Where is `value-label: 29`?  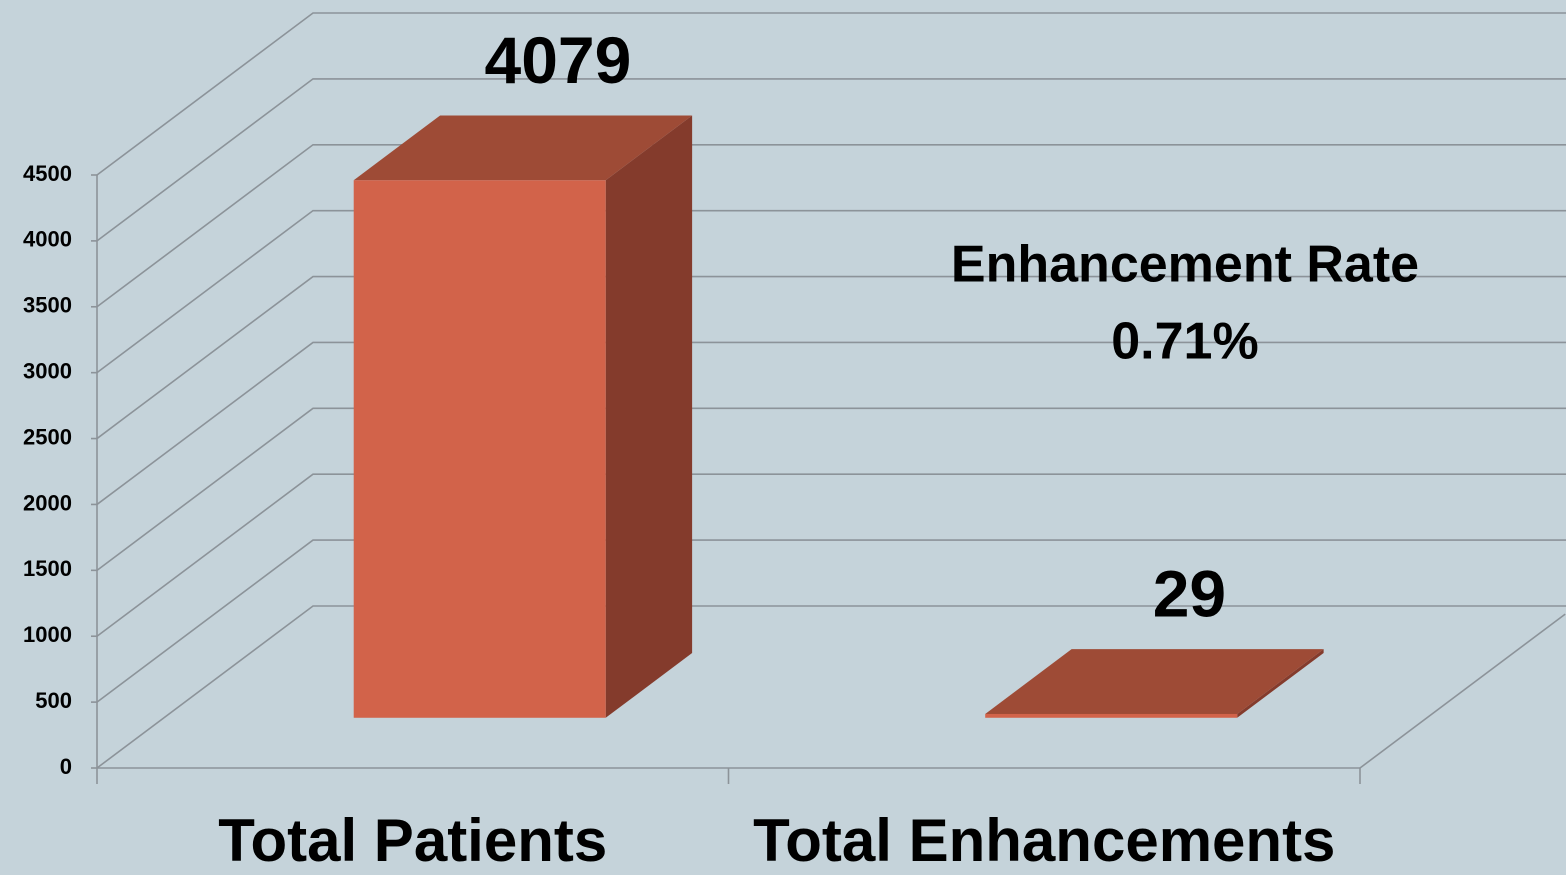
value-label: 29 is located at coordinates (1189, 594).